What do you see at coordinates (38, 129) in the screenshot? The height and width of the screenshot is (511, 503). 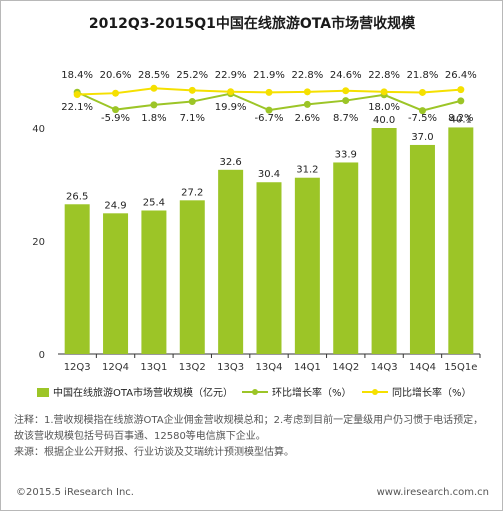 I see `y-tick-label: 40` at bounding box center [38, 129].